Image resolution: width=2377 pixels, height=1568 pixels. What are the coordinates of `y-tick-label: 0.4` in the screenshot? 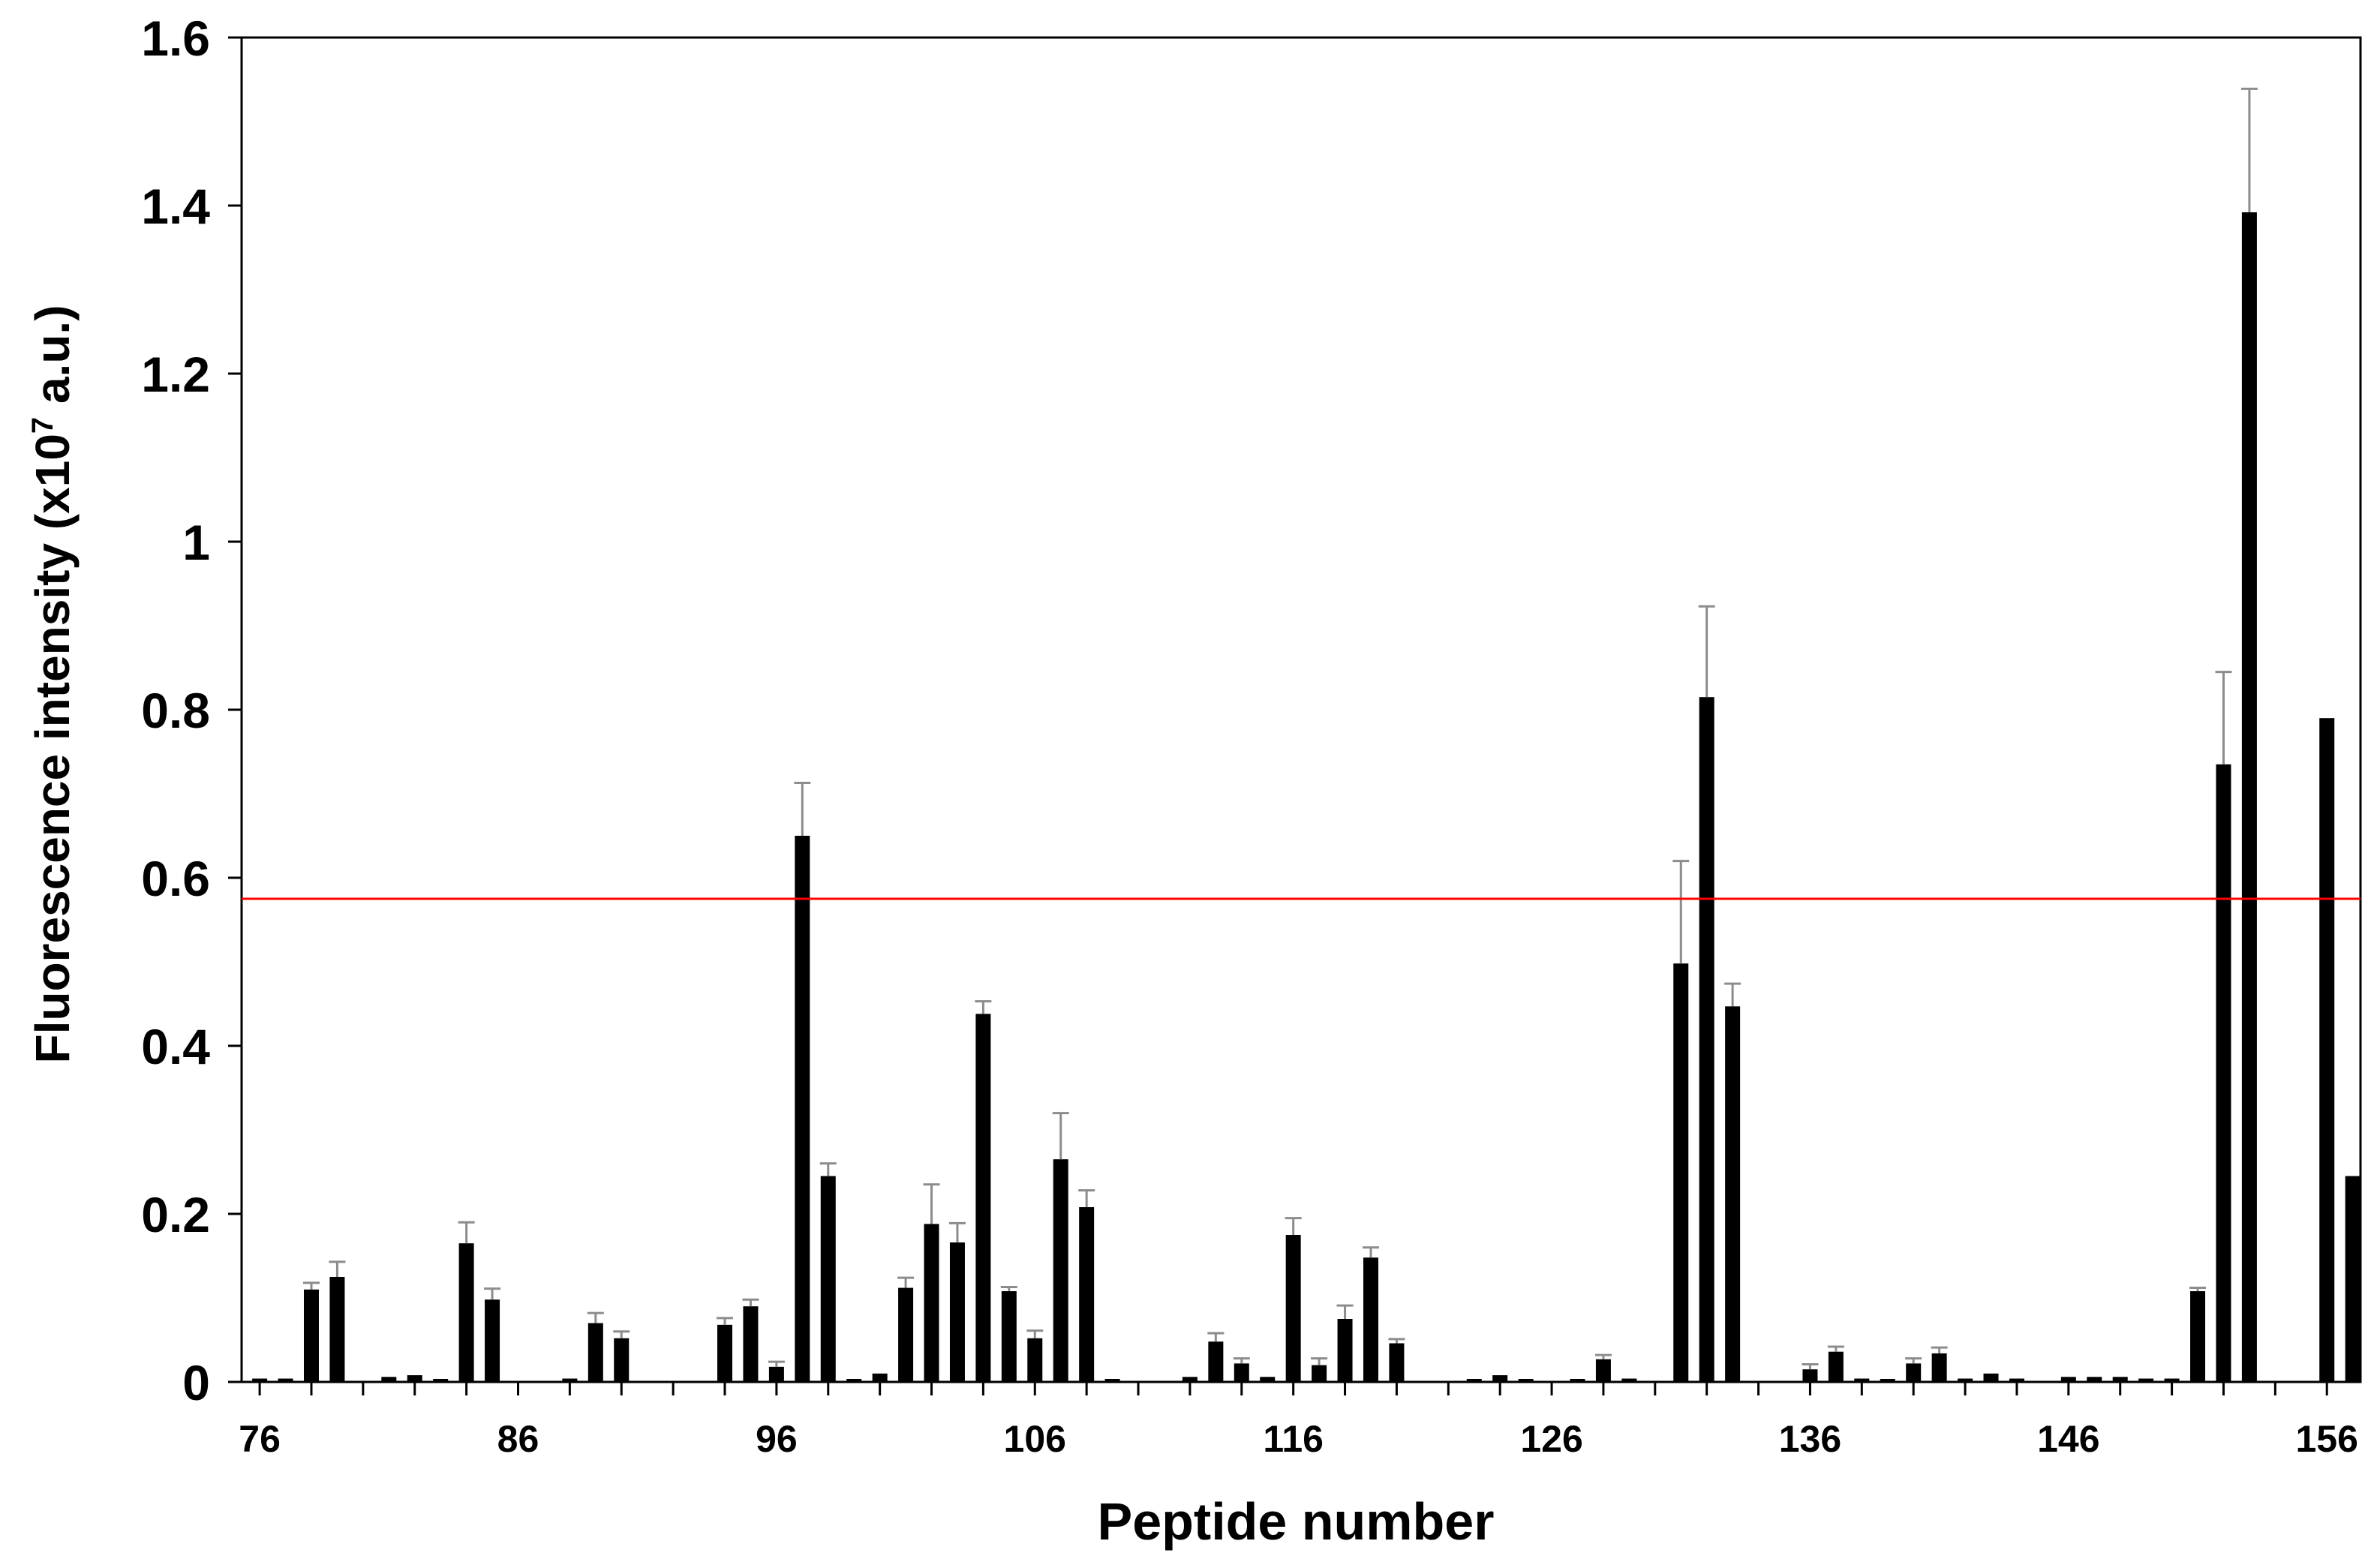 It's located at (175, 1046).